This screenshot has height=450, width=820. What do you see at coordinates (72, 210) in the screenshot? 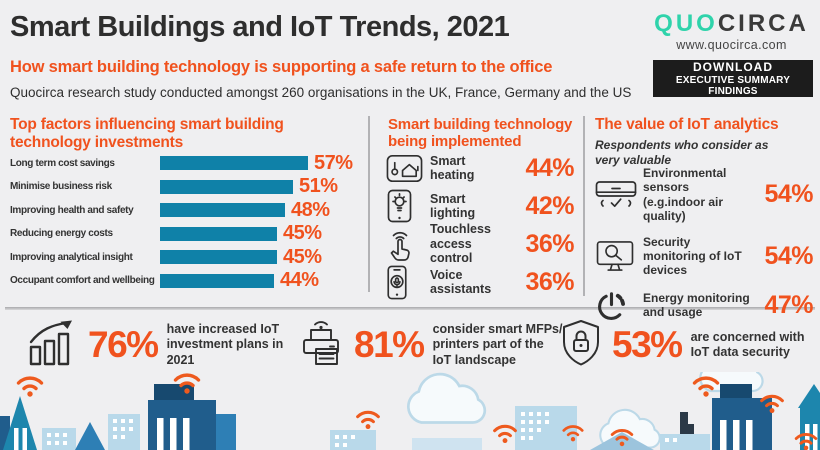
I see `bar-label: Improving health and safety` at bounding box center [72, 210].